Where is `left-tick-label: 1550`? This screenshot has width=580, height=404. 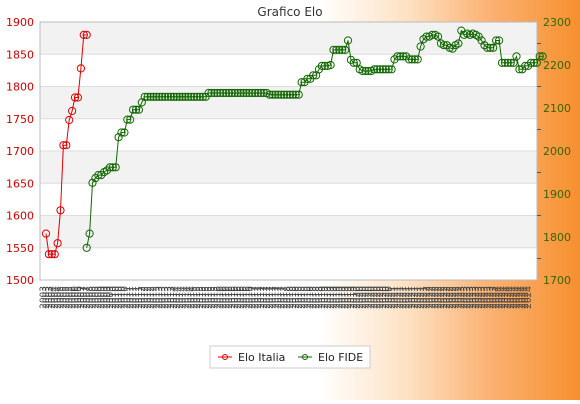
left-tick-label: 1550 is located at coordinates (20, 248).